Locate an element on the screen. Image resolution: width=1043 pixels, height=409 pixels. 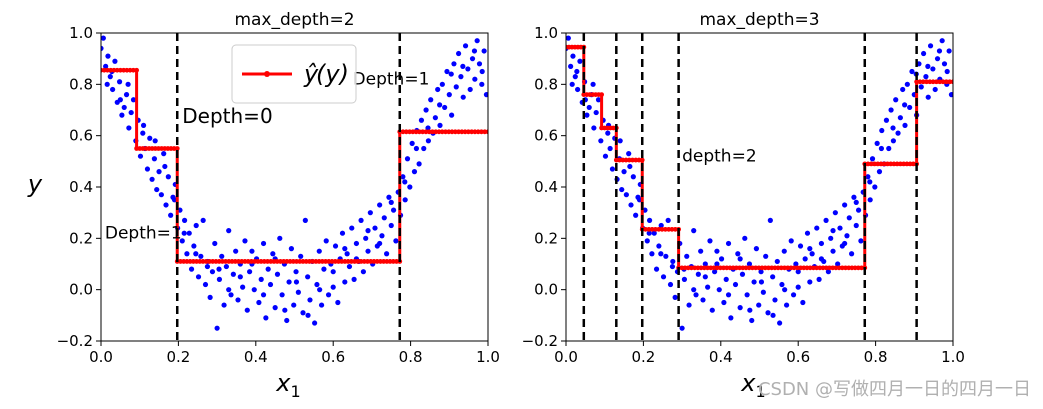
y-tick-label: −0.2 is located at coordinates (75, 341).